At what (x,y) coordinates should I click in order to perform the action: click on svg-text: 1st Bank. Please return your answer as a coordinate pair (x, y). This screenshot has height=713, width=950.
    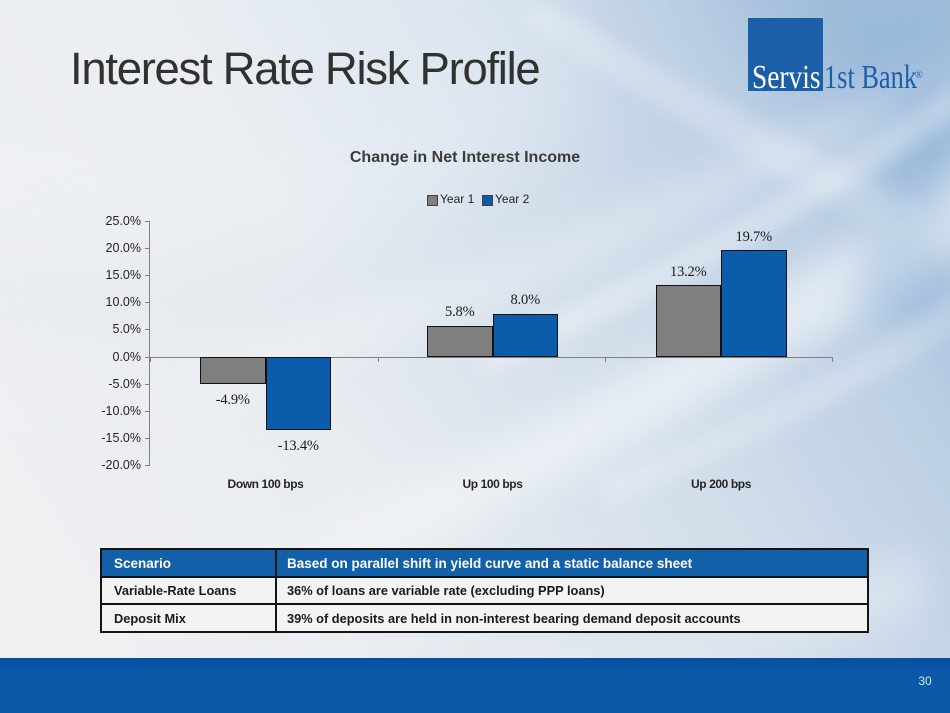
    Looking at the image, I should click on (870, 77).